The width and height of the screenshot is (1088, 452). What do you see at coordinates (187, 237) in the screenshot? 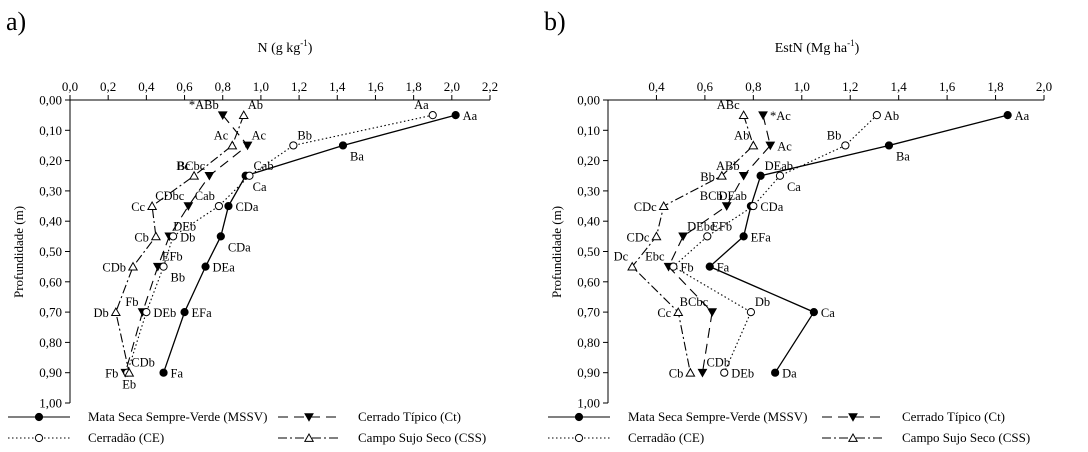
I see `panel-a-data-label: Db` at bounding box center [187, 237].